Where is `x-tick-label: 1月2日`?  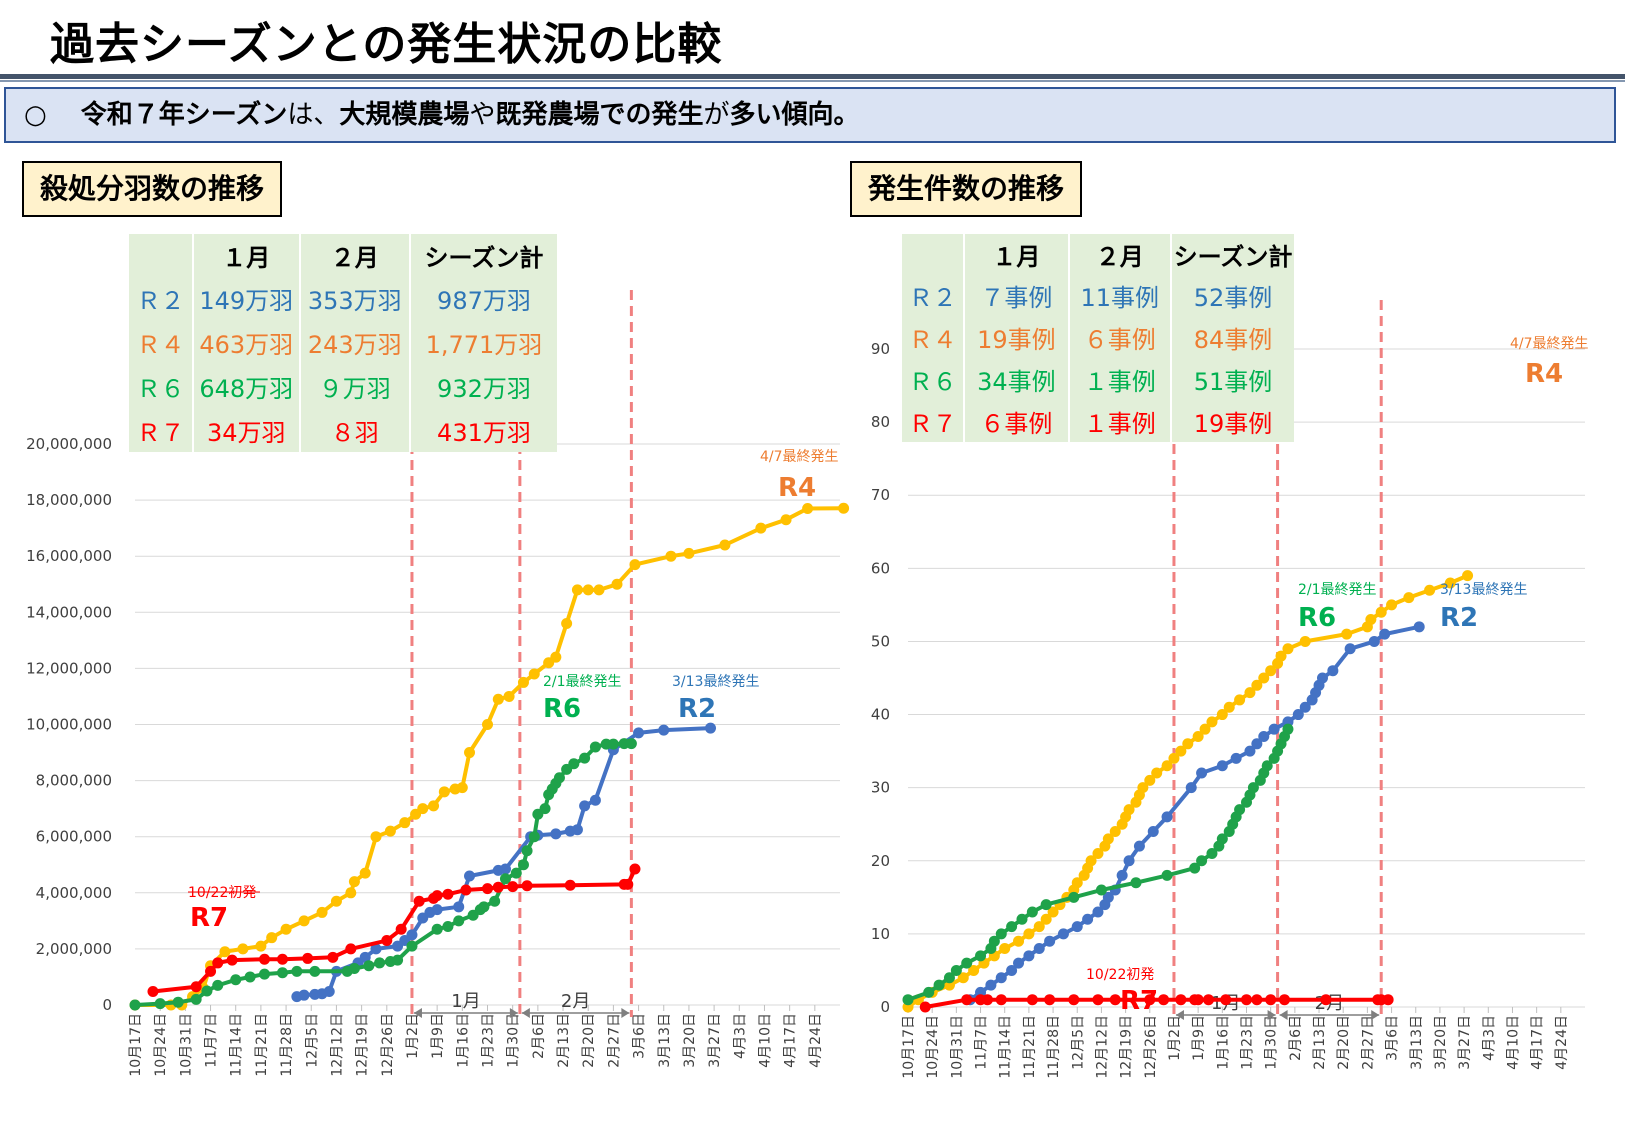 x-tick-label: 1月2日 is located at coordinates (1175, 1038).